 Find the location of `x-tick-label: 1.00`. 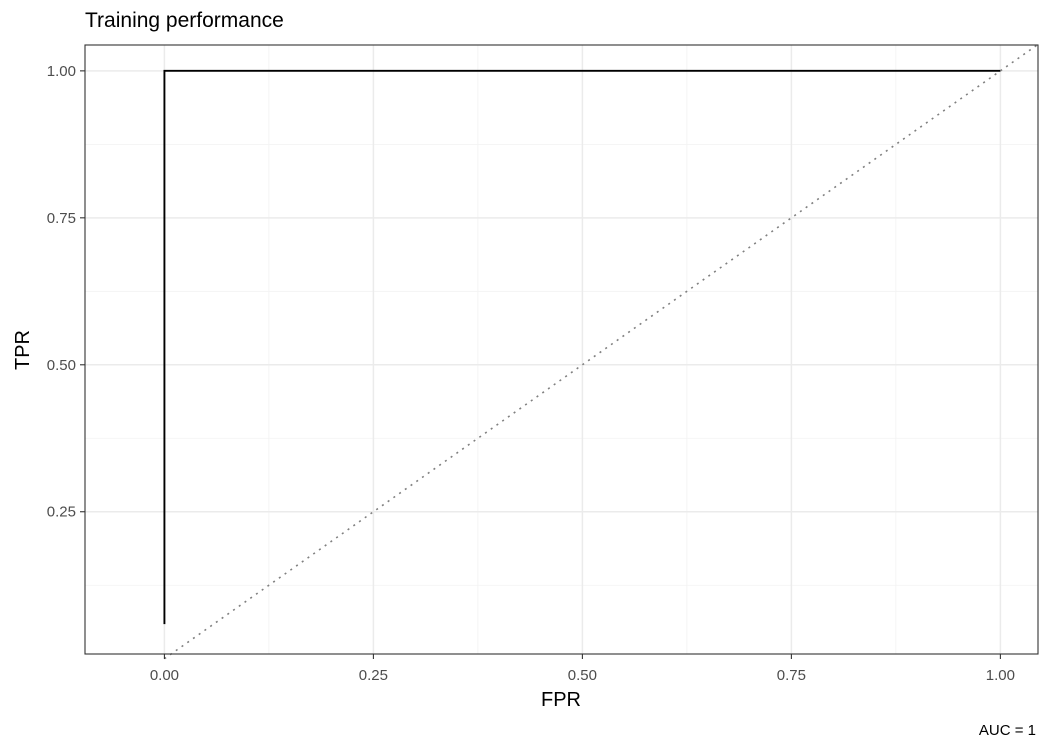

x-tick-label: 1.00 is located at coordinates (1000, 675).